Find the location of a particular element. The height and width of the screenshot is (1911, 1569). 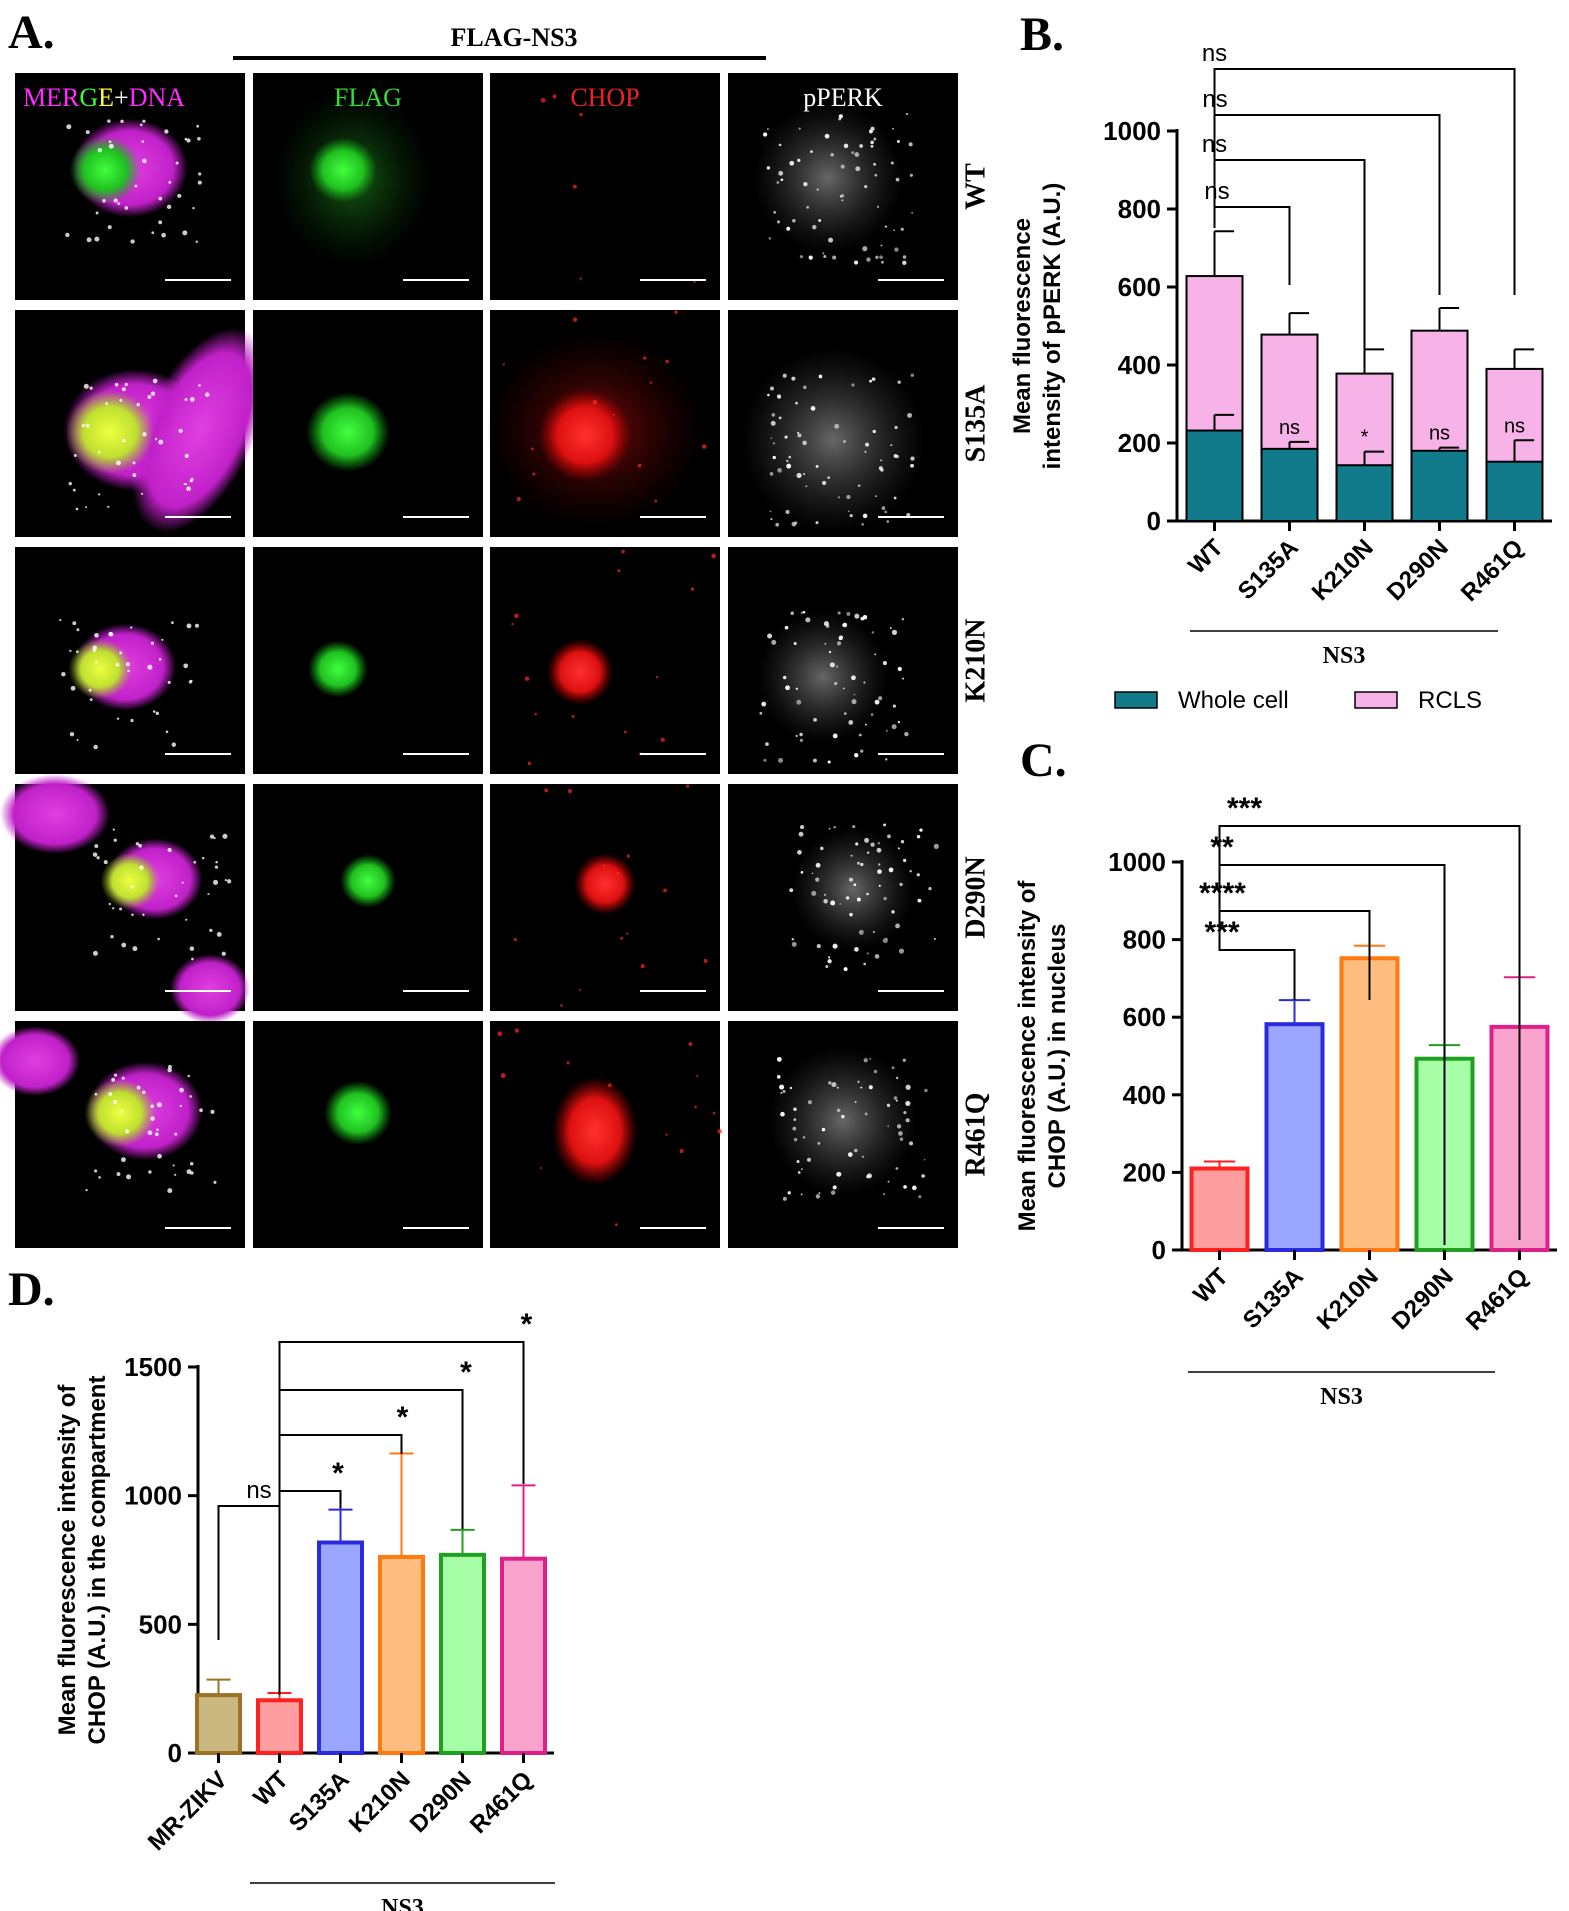

y-axis-label-line: CHOP (A.U.) in nucleus is located at coordinates (1057, 1056).